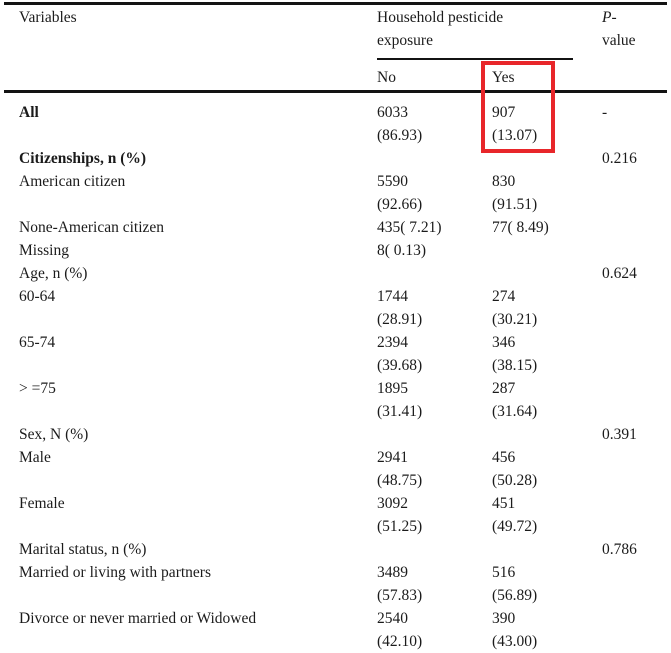 This screenshot has height=653, width=671. I want to click on column-header-no: No, so click(386, 77).